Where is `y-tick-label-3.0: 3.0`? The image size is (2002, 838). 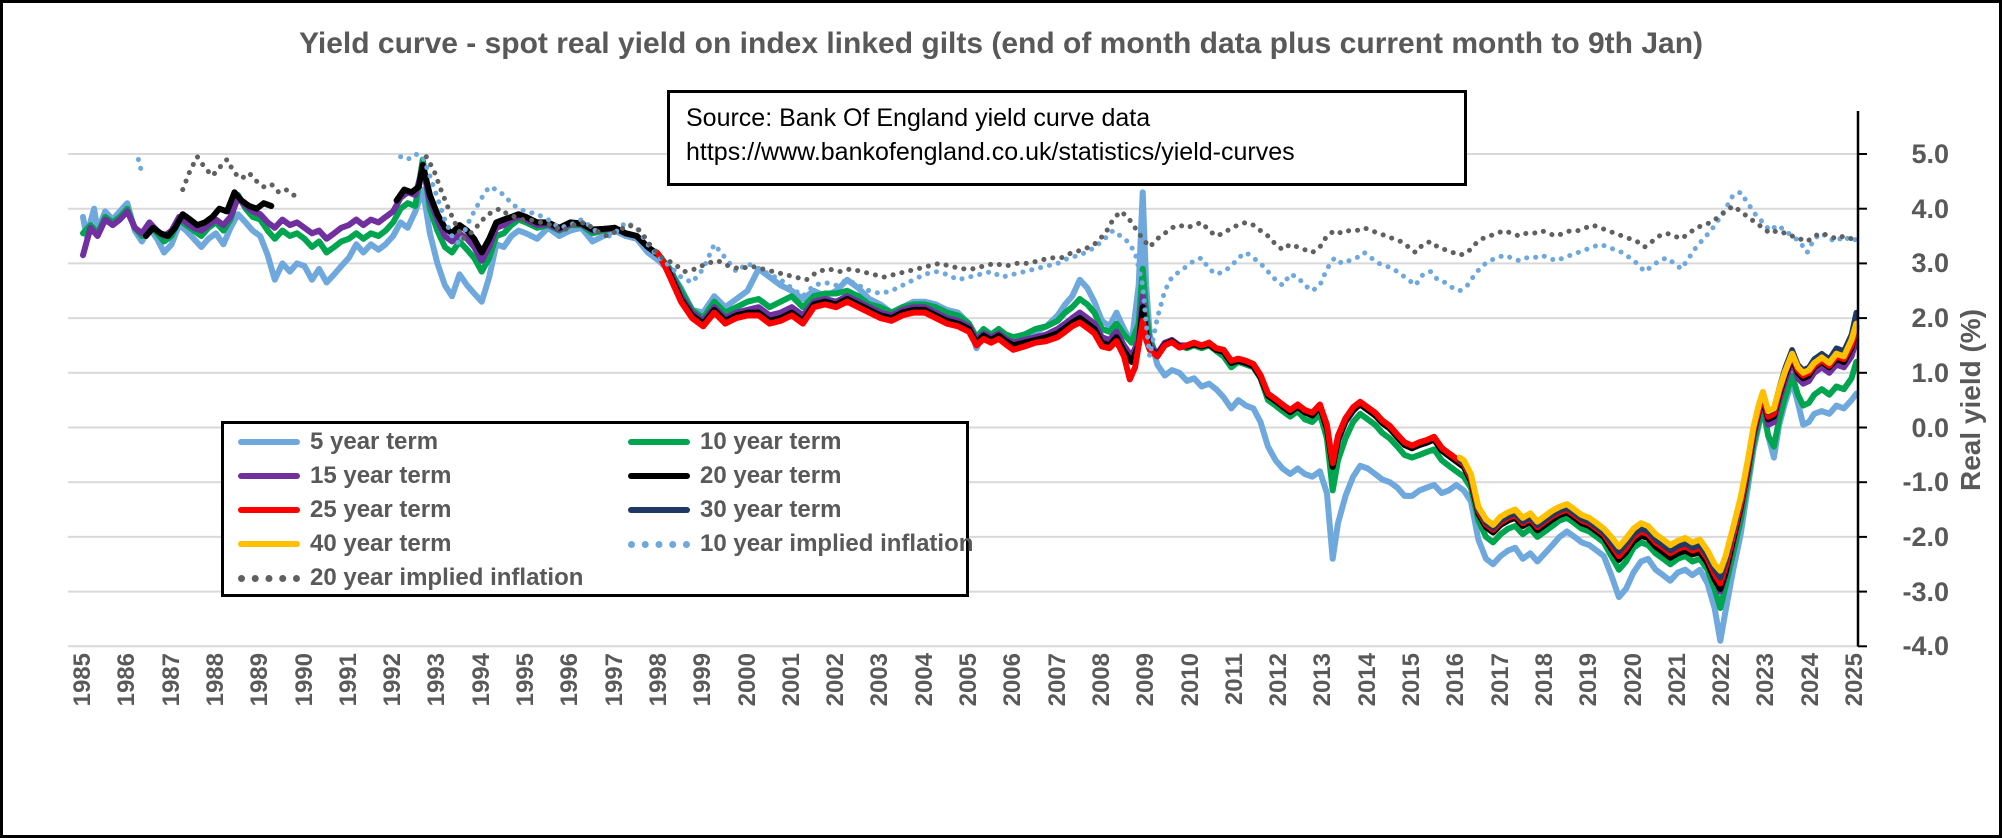 y-tick-label-3.0: 3.0 is located at coordinates (1930, 263).